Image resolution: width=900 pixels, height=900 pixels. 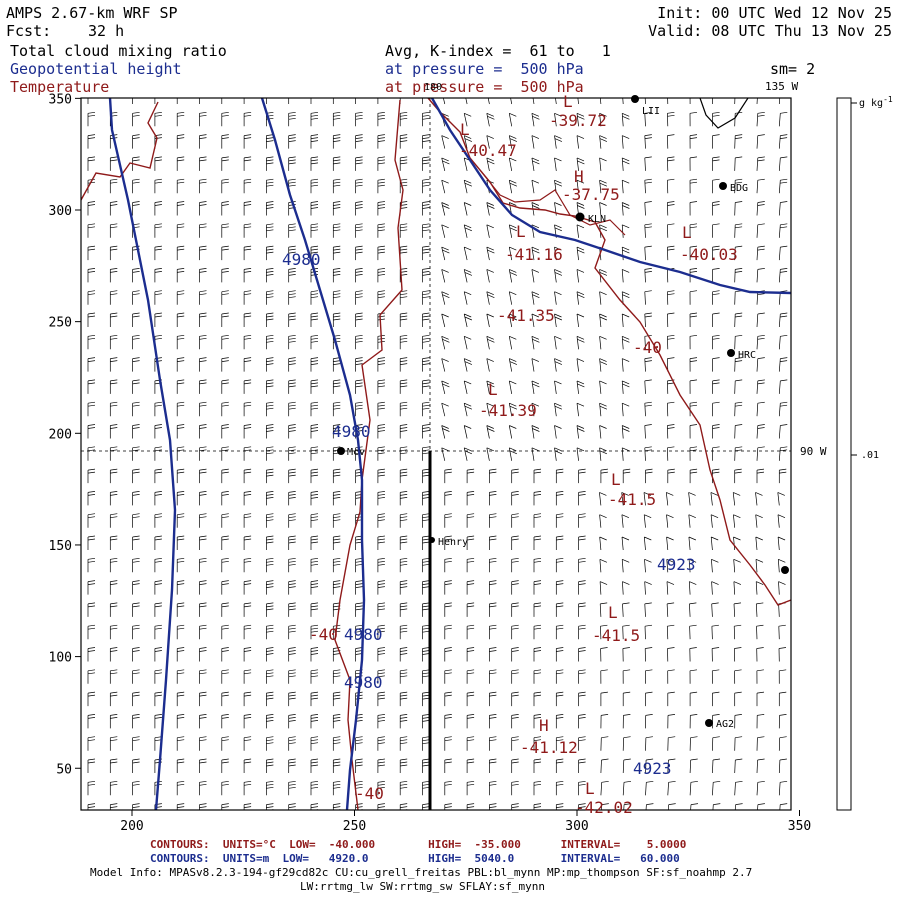 What do you see at coordinates (60, 99) in the screenshot?
I see `y-tick-label: 350` at bounding box center [60, 99].